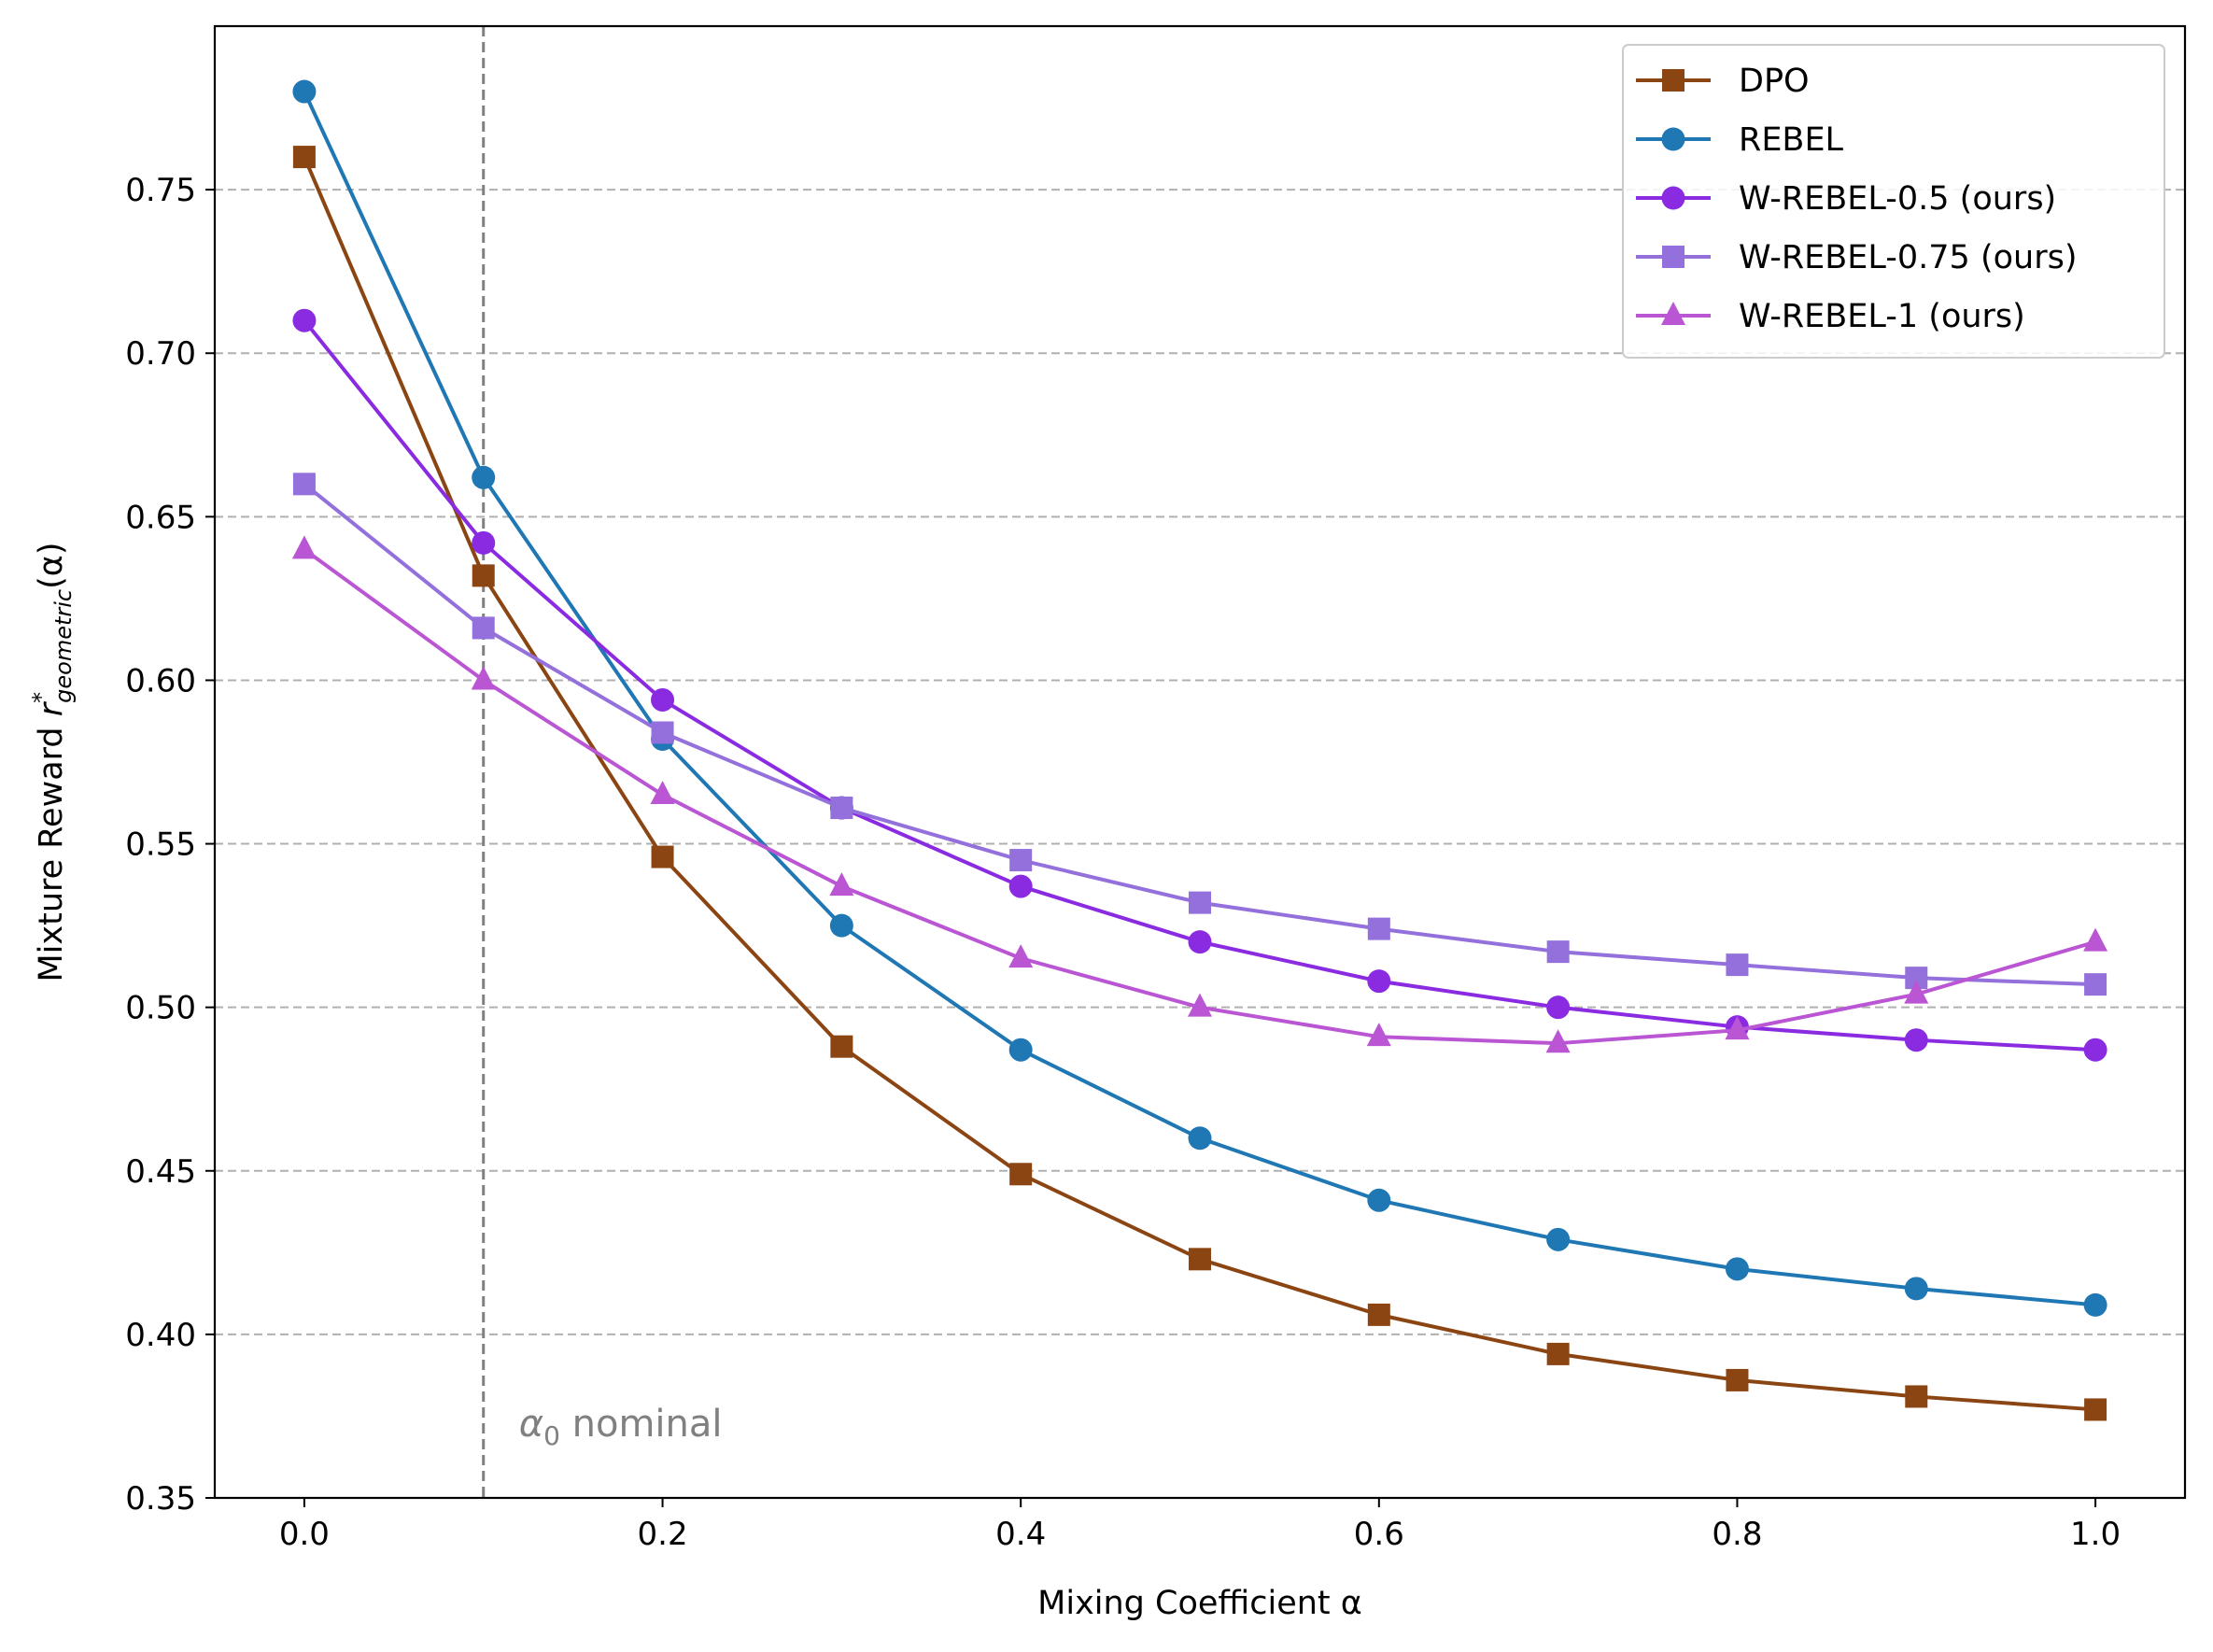 The image size is (2213, 1652). What do you see at coordinates (2095, 1534) in the screenshot?
I see `x-tick-label: 1.0` at bounding box center [2095, 1534].